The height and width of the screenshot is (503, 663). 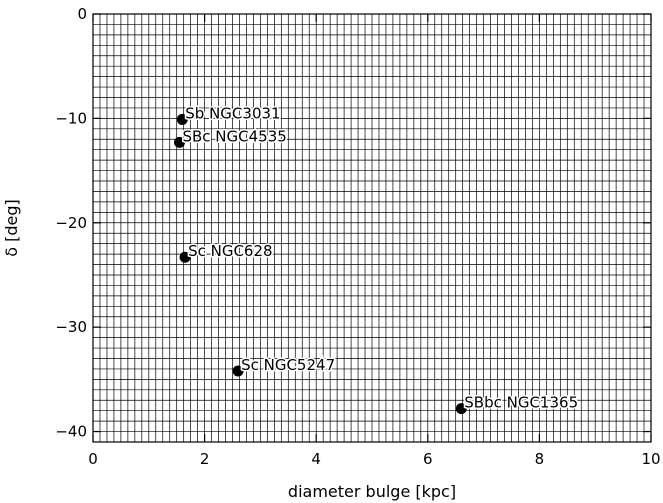 What do you see at coordinates (93, 459) in the screenshot?
I see `x-tick-label: 0` at bounding box center [93, 459].